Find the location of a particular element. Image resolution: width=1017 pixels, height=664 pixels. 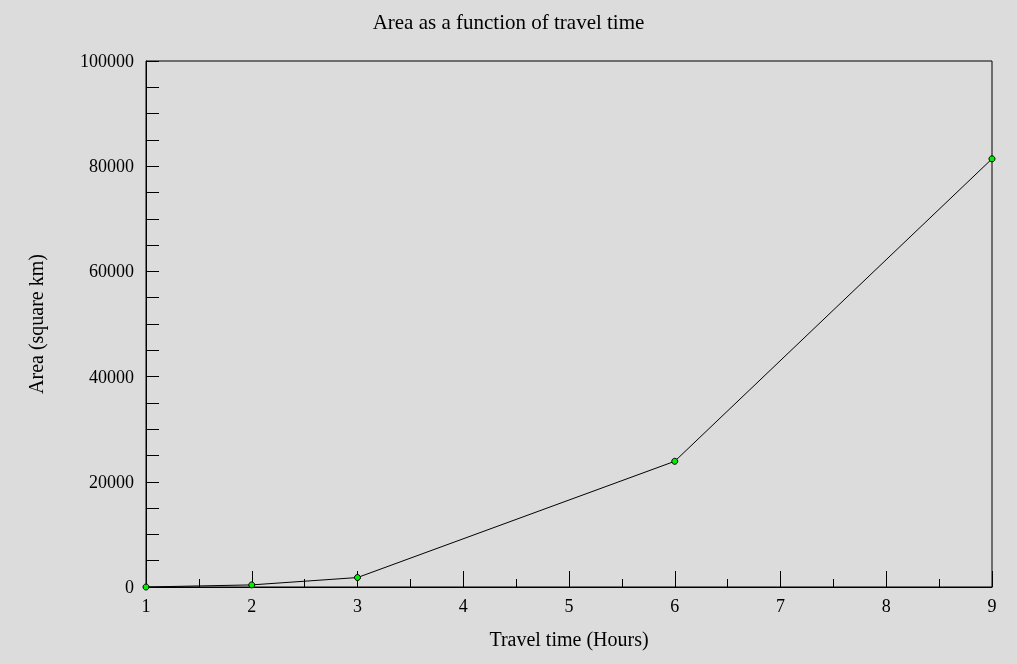

y-tick-label: 40000 is located at coordinates (111, 376).